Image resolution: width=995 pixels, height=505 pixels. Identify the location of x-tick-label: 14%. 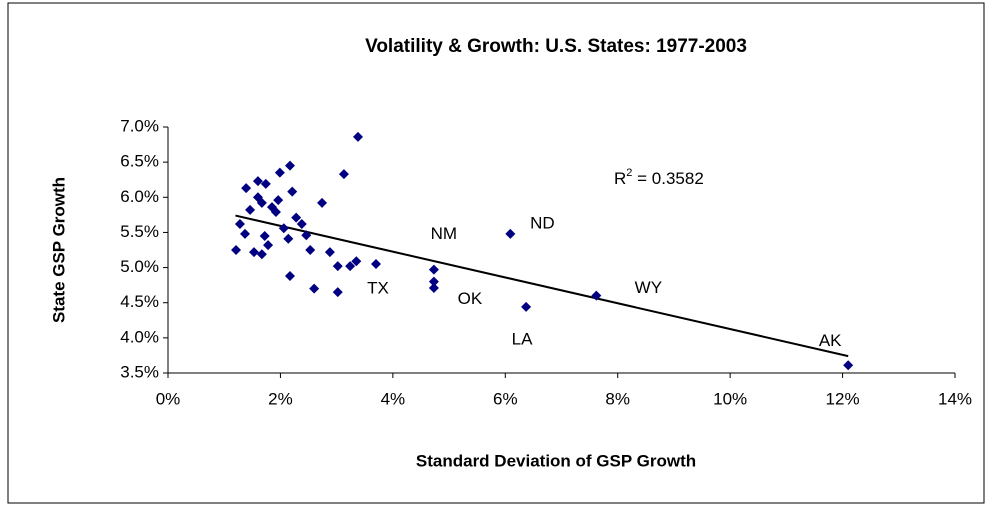
(955, 398).